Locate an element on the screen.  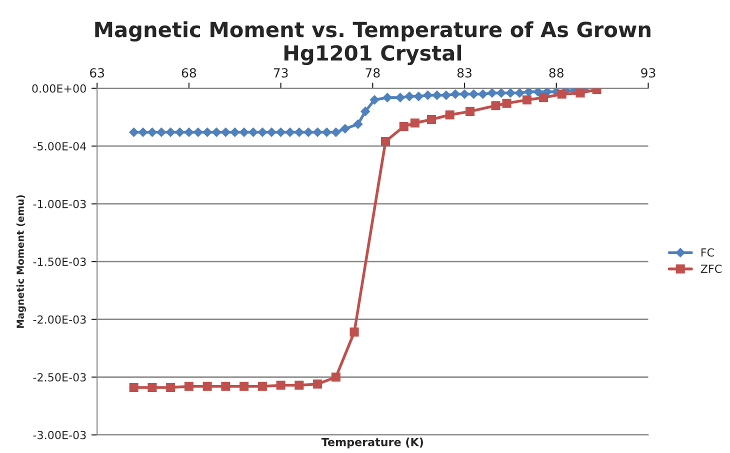
y-tick-label: -1.50E-03 is located at coordinates (59, 262).